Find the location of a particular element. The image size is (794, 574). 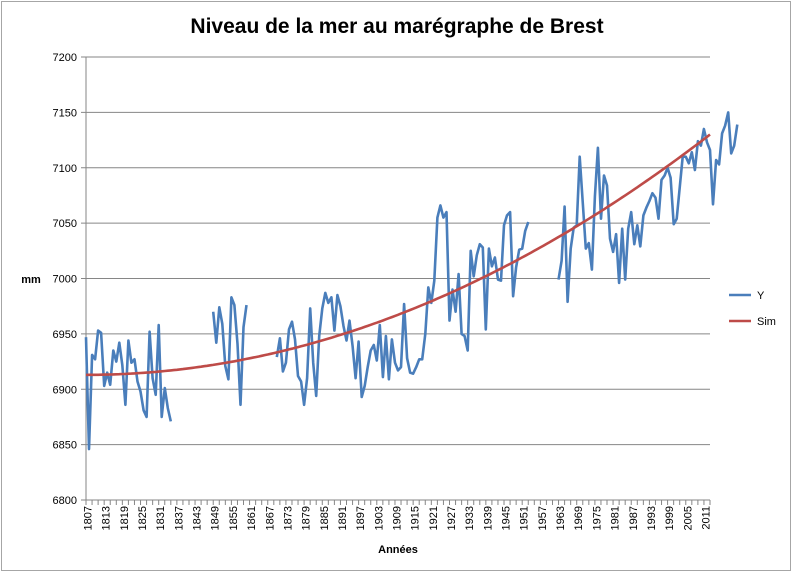

y-tick-label: 6900 is located at coordinates (65, 390).